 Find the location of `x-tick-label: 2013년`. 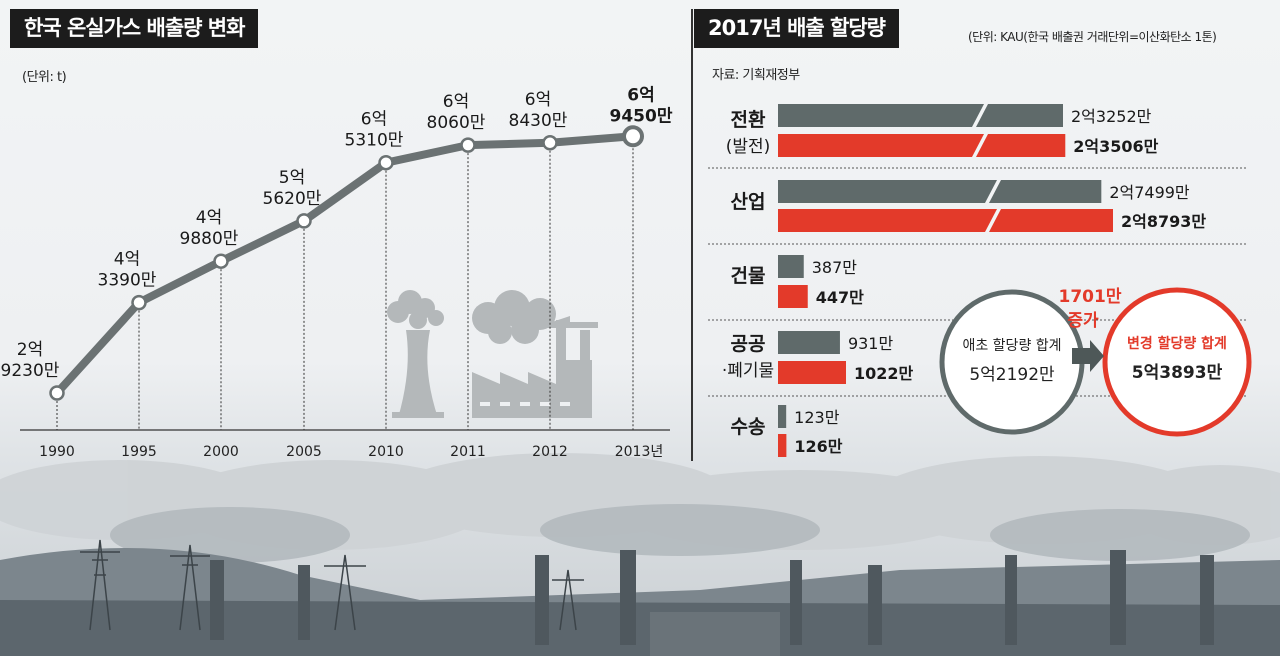

x-tick-label: 2013년 is located at coordinates (639, 452).